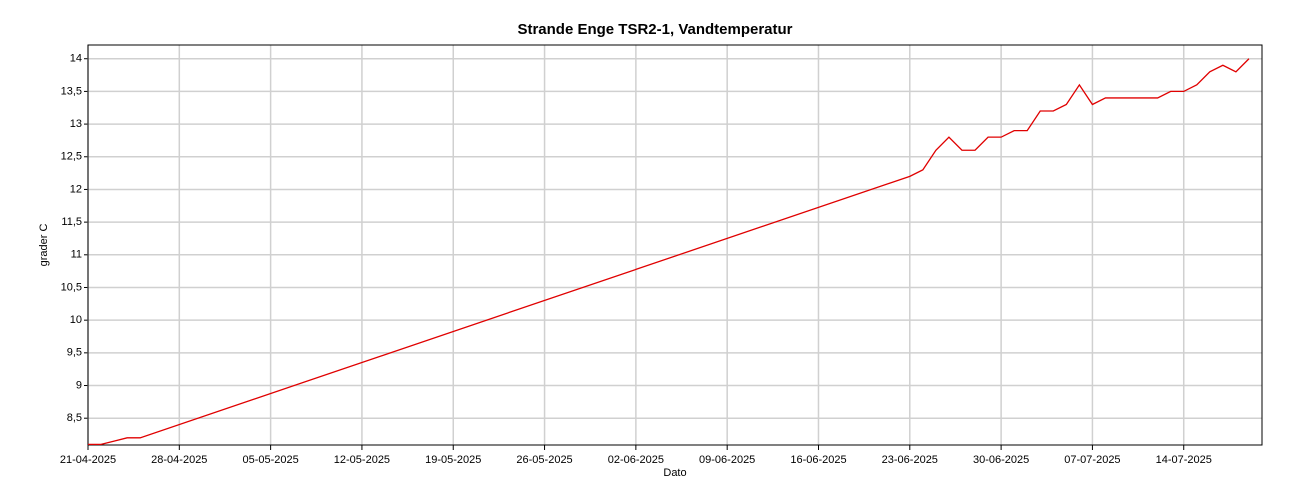 Image resolution: width=1300 pixels, height=500 pixels. I want to click on chart-title: Strande Enge TSR2-1, Vandtemperatur, so click(654, 29).